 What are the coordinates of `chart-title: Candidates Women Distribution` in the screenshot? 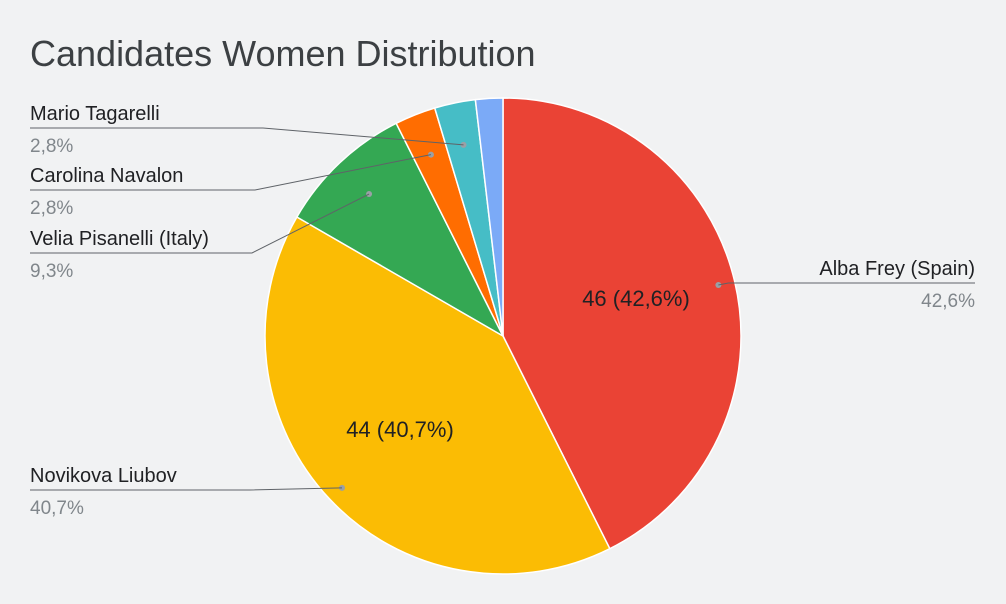 It's located at (283, 53).